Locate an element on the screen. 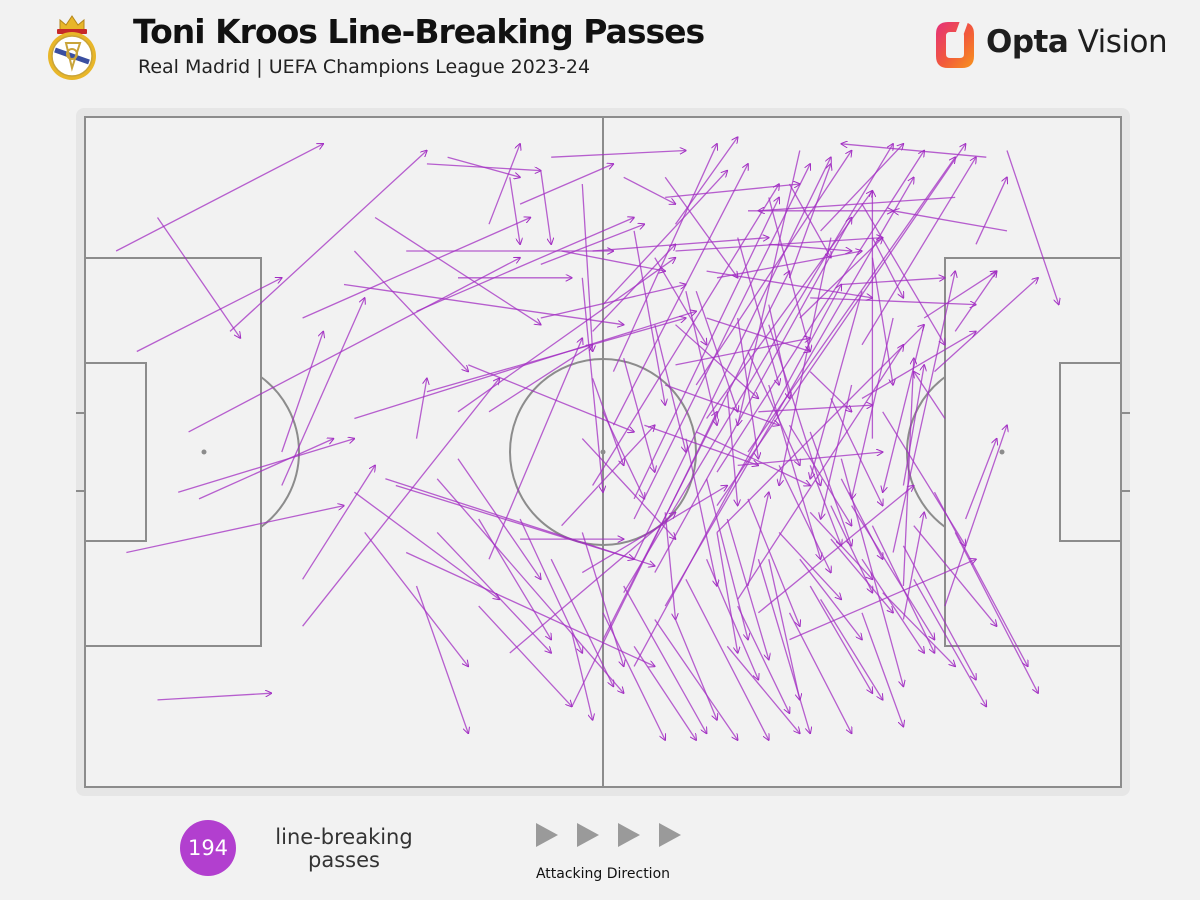  left-goal is located at coordinates (81, 452).